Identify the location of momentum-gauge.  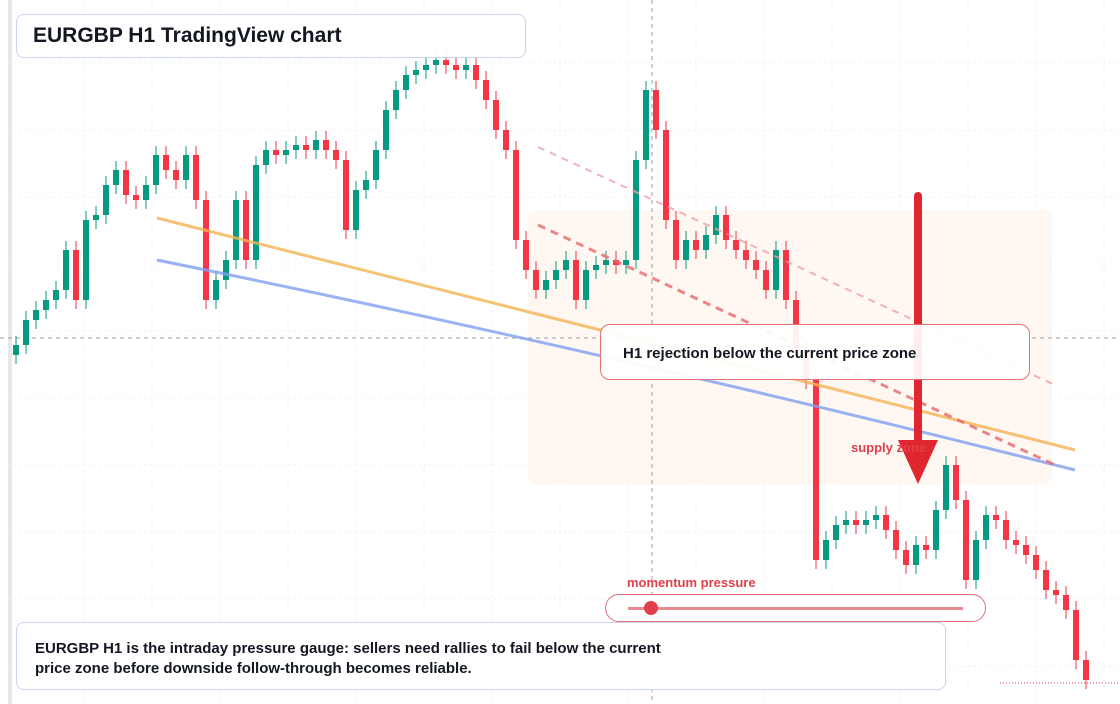
(795, 608).